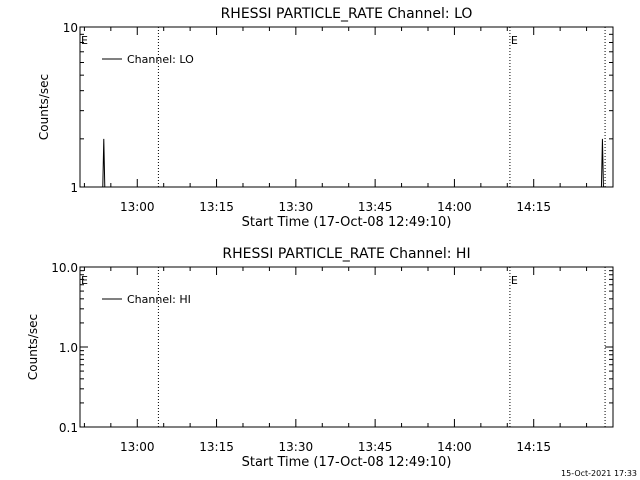 This screenshot has height=480, width=640. Describe the element at coordinates (159, 299) in the screenshot. I see `legend-label: Channel: HI` at that location.